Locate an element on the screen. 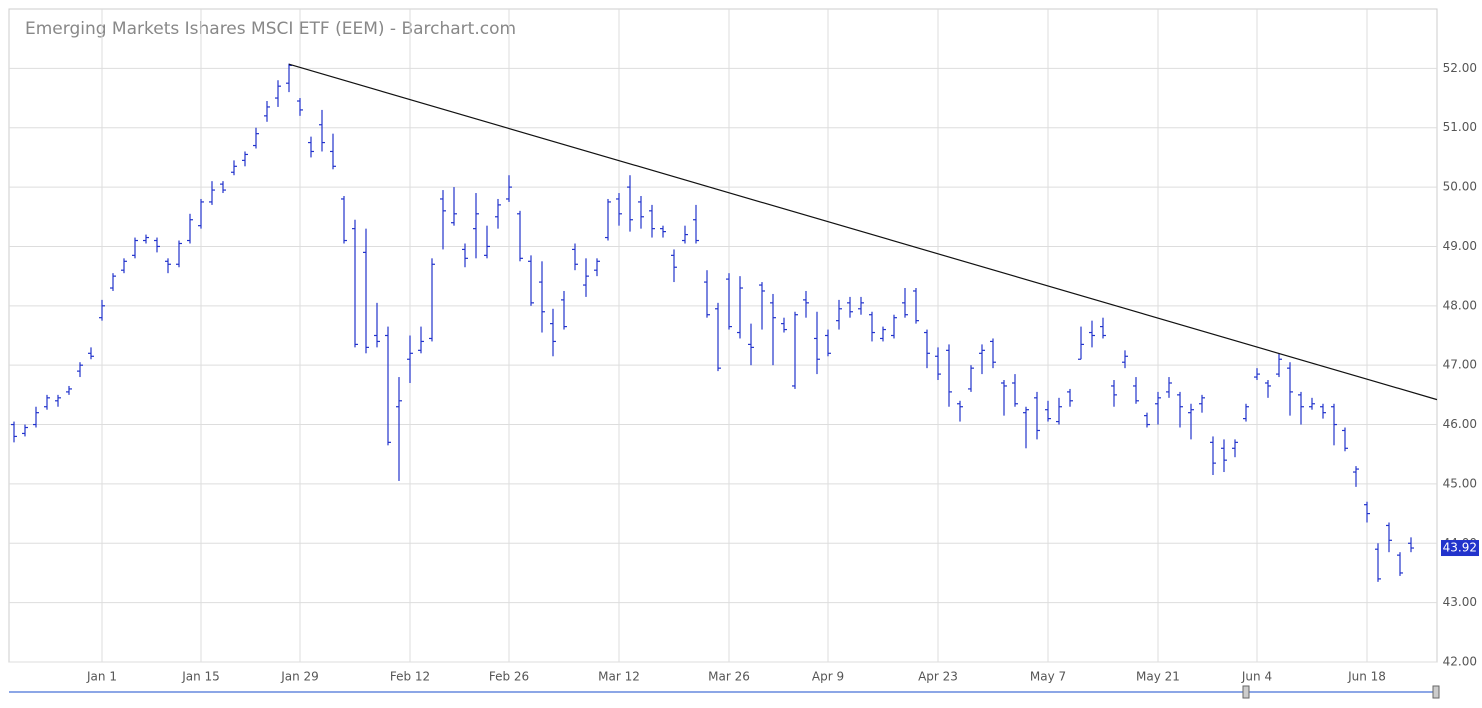  x-tick-label: Feb 26 is located at coordinates (509, 677).